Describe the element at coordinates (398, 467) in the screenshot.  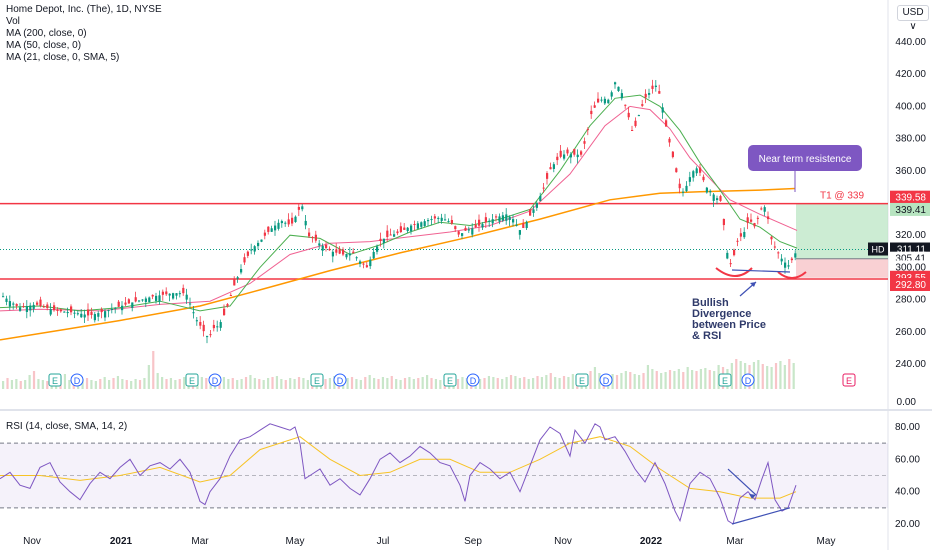
I see `rsi-ma-line` at that location.